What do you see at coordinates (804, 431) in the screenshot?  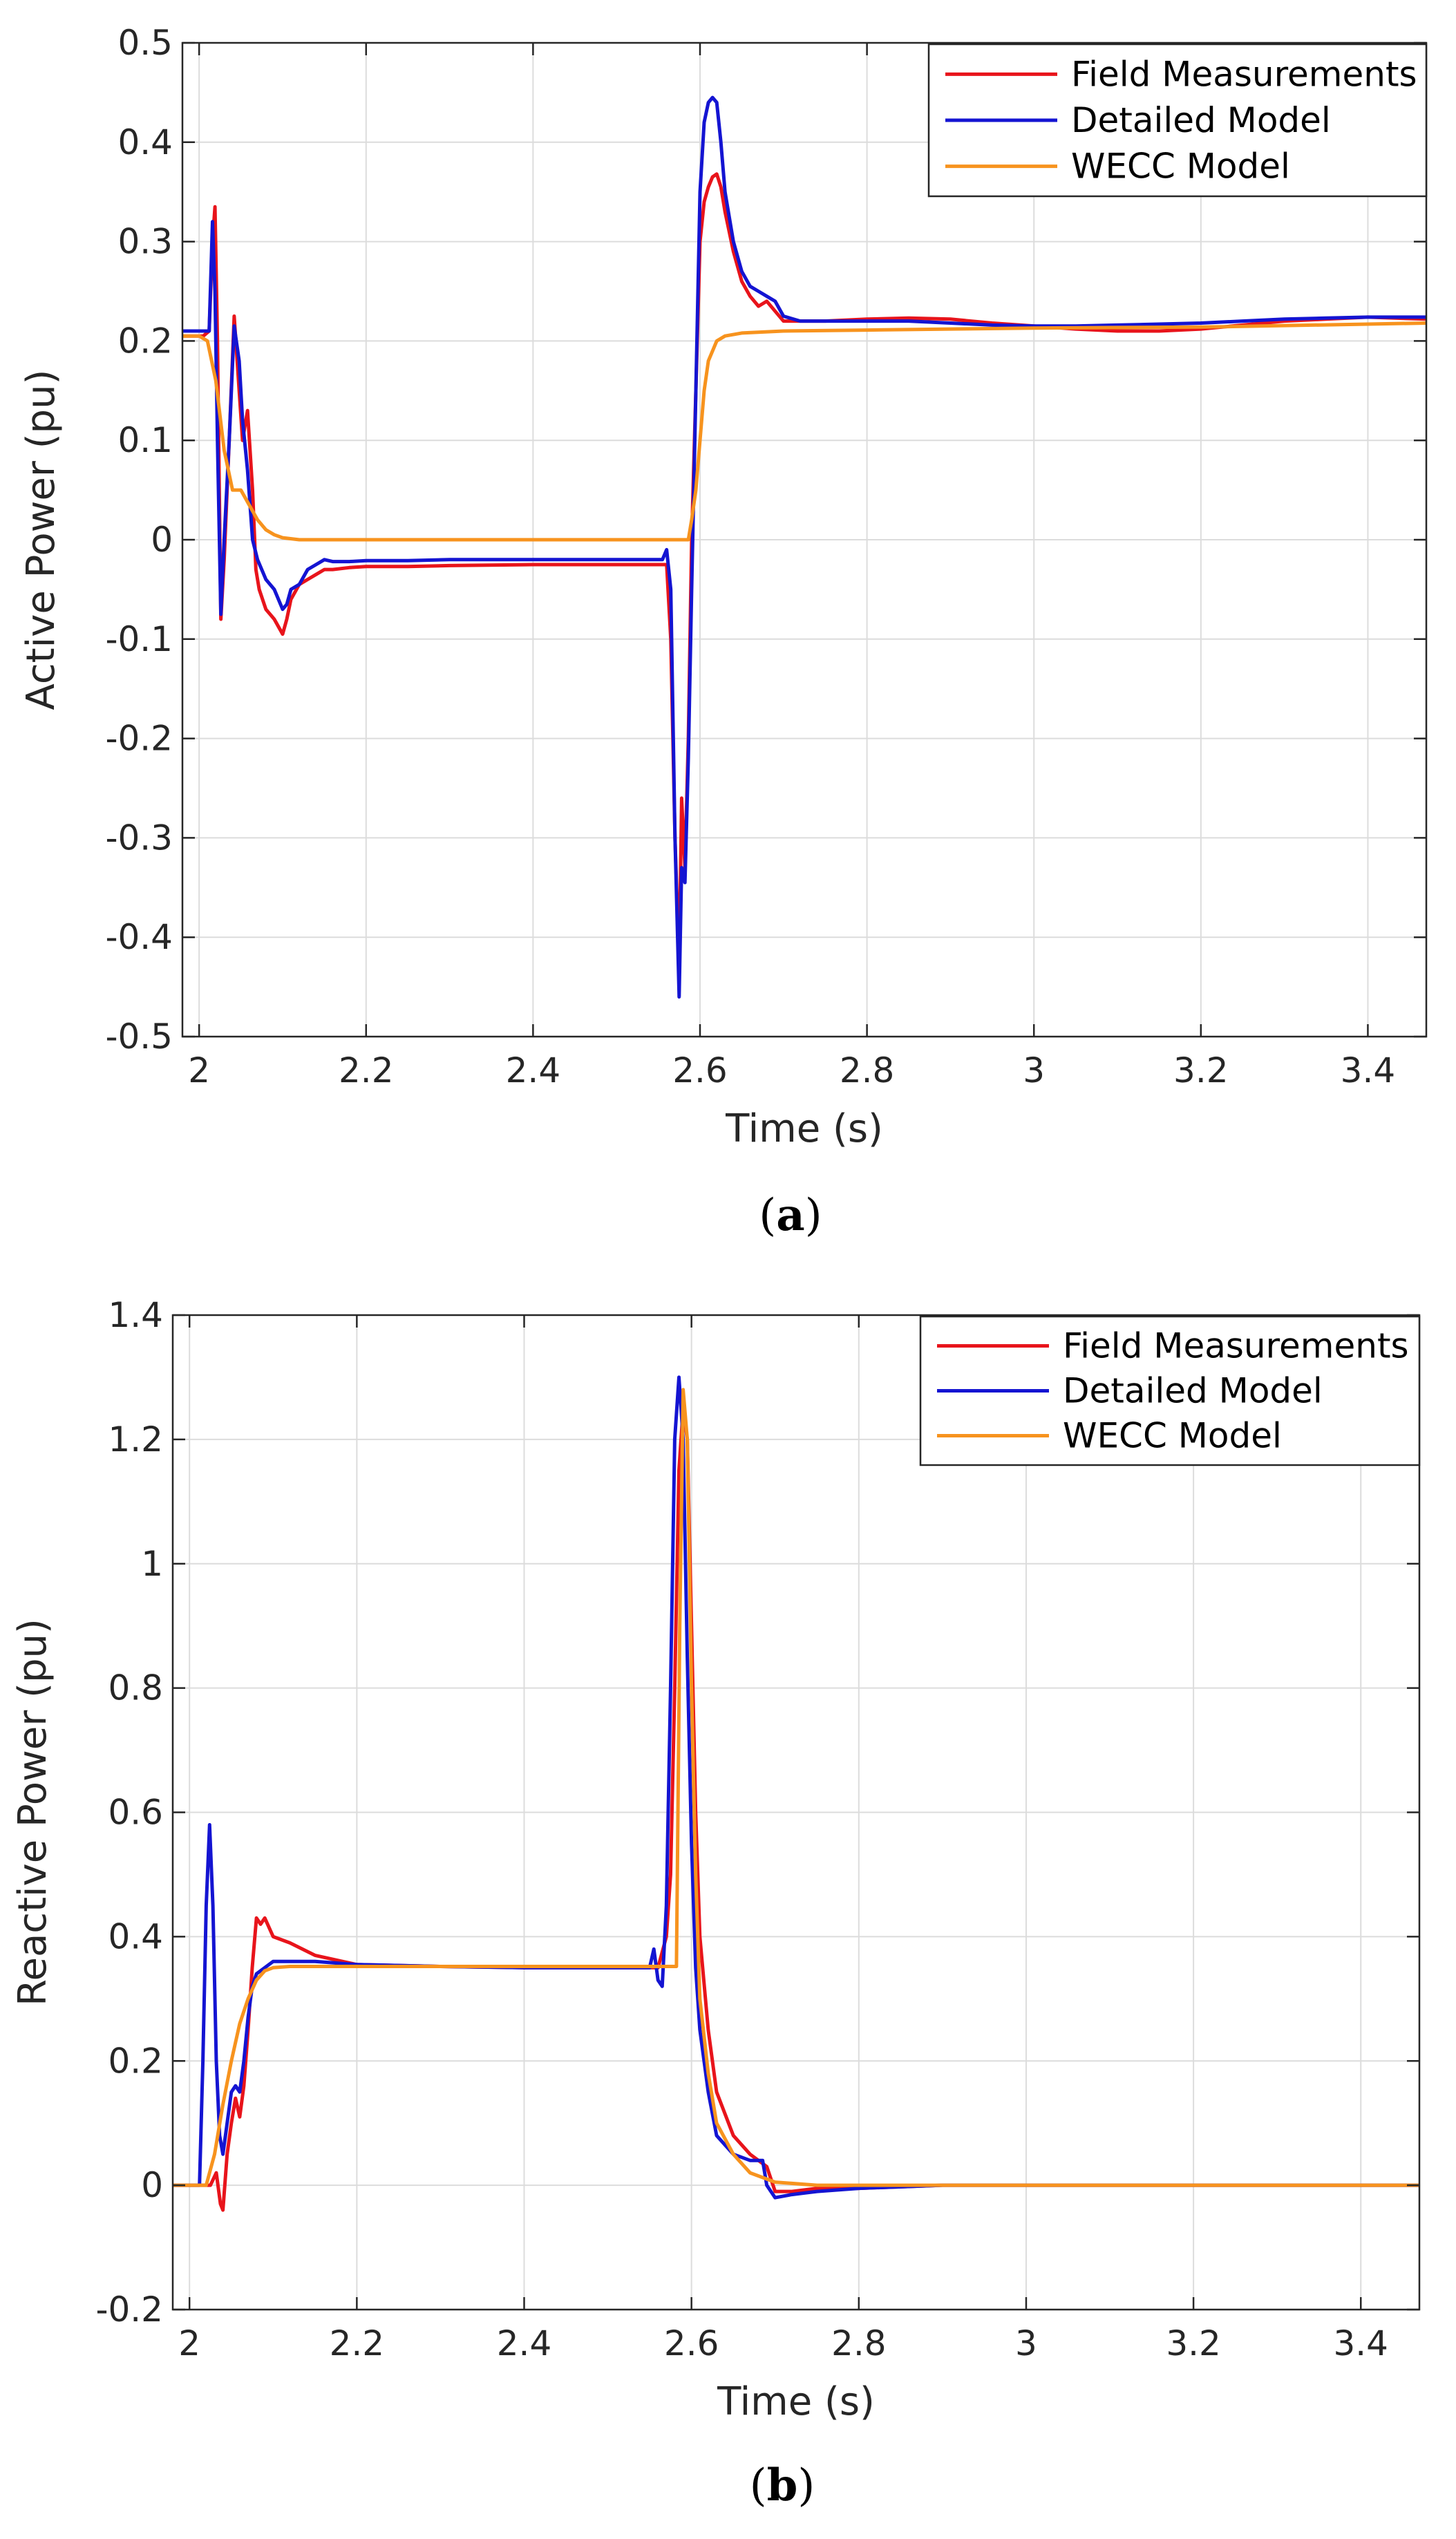 I see `series-line-a-wecc-model` at bounding box center [804, 431].